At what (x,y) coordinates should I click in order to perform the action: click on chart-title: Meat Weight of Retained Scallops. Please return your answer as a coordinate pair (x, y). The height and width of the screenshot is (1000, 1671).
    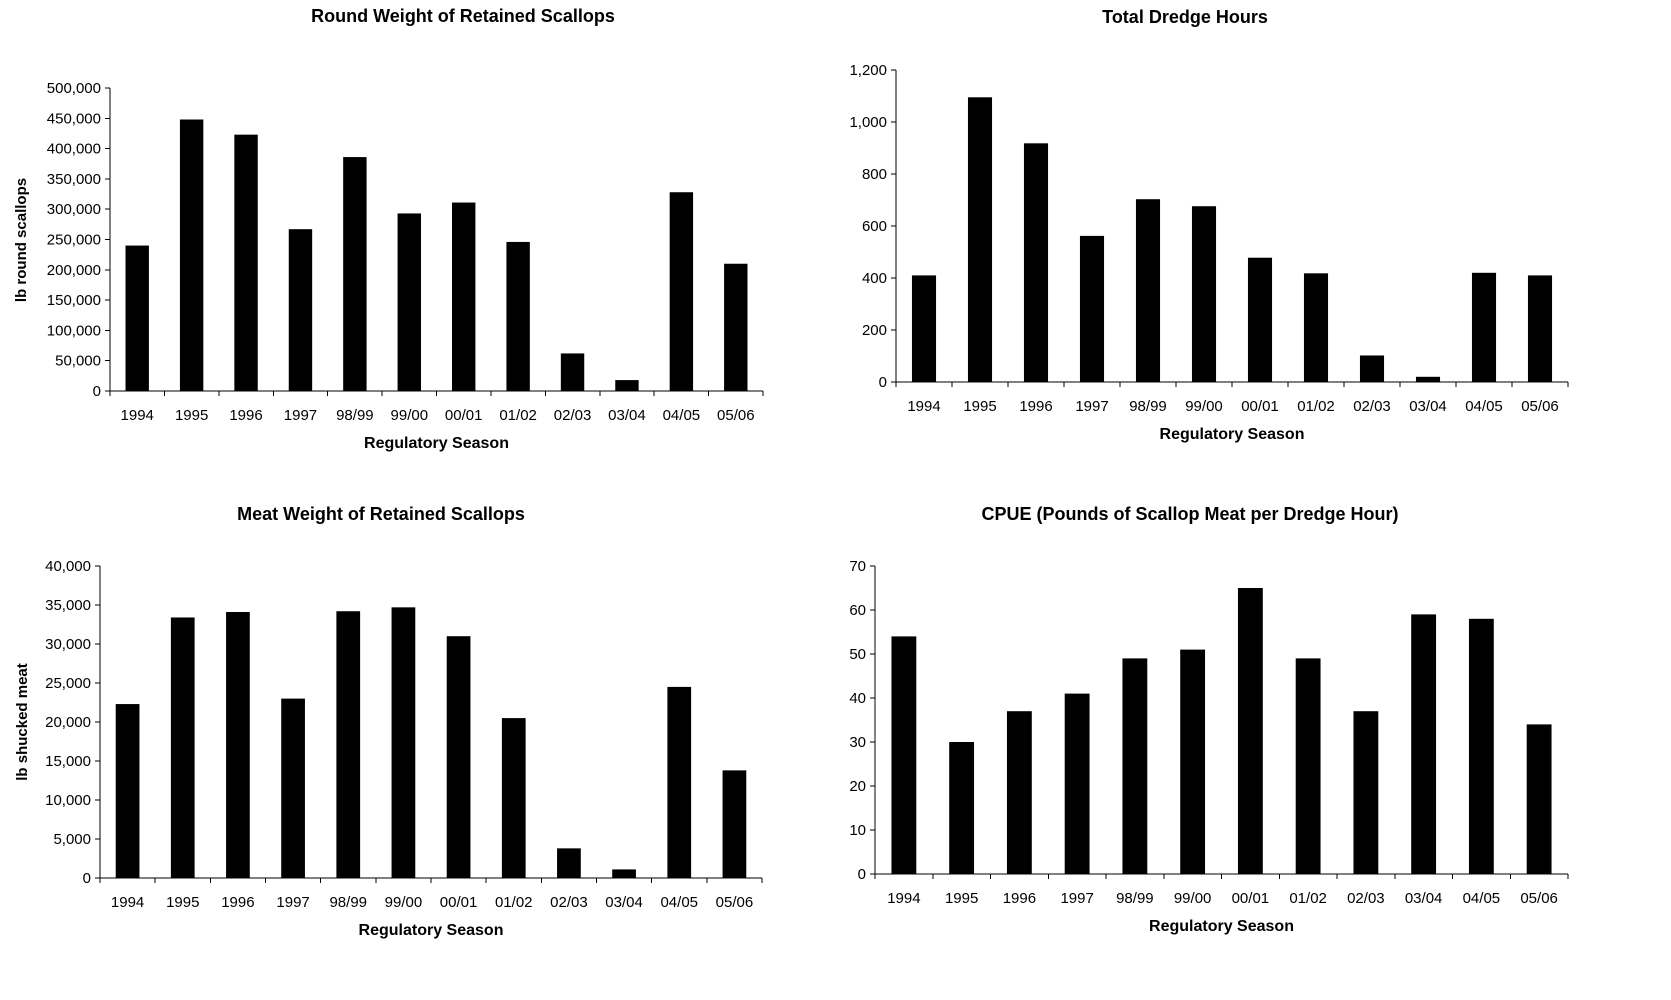
    Looking at the image, I should click on (381, 514).